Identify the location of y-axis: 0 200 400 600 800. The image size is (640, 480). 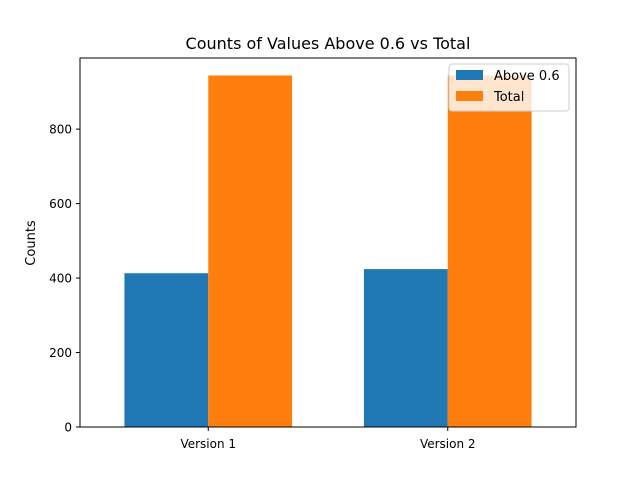
(64, 279).